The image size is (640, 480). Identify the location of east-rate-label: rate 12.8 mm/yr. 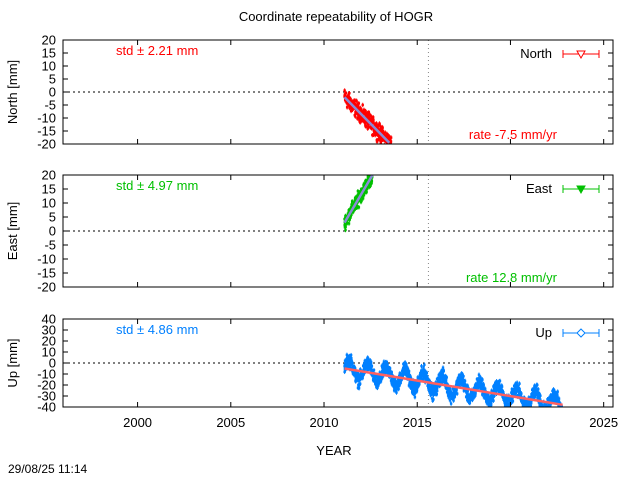
(512, 277).